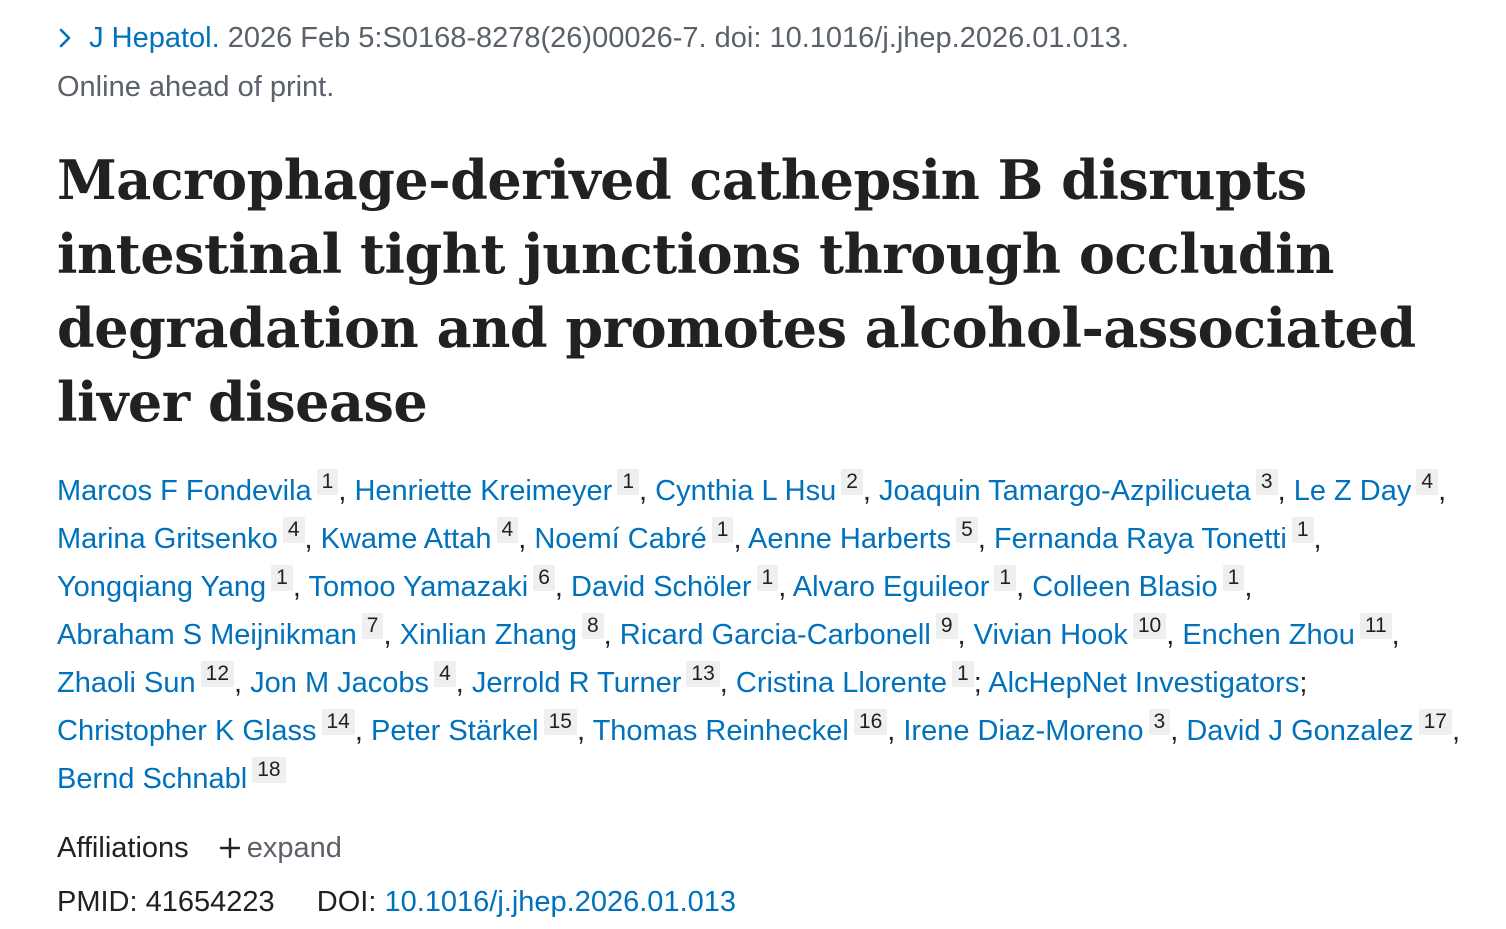 This screenshot has height=929, width=1506. What do you see at coordinates (1435, 722) in the screenshot?
I see `affiliation-number-badge: 17` at bounding box center [1435, 722].